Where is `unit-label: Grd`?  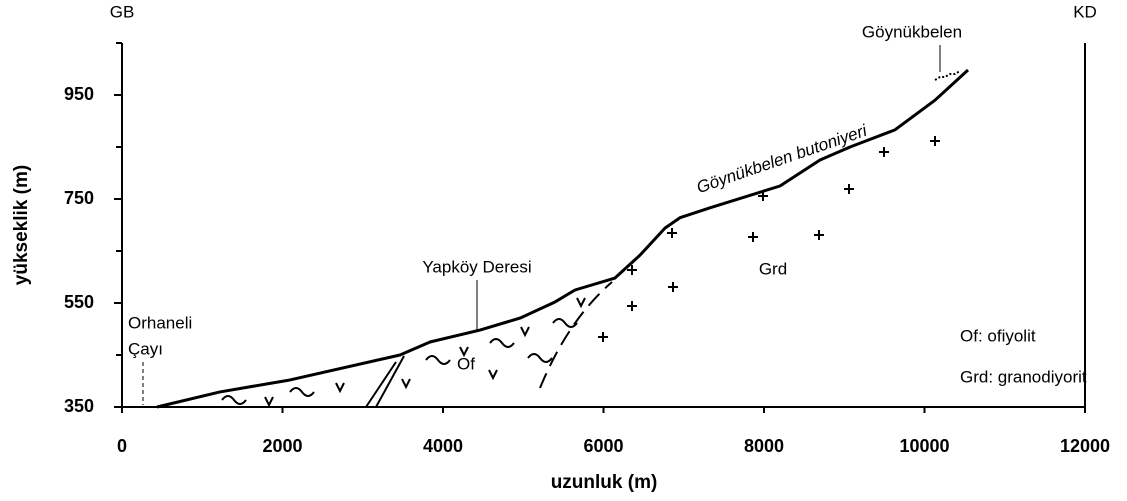 unit-label: Grd is located at coordinates (773, 268).